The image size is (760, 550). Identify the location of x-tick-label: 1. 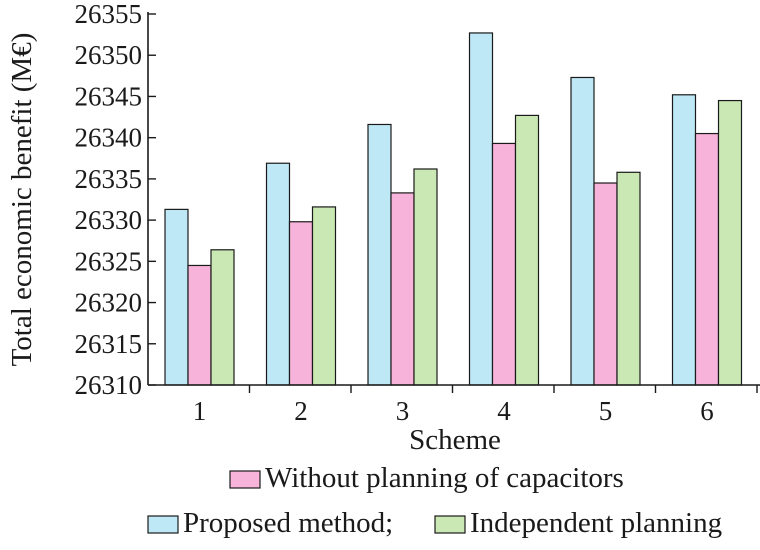
(200, 411).